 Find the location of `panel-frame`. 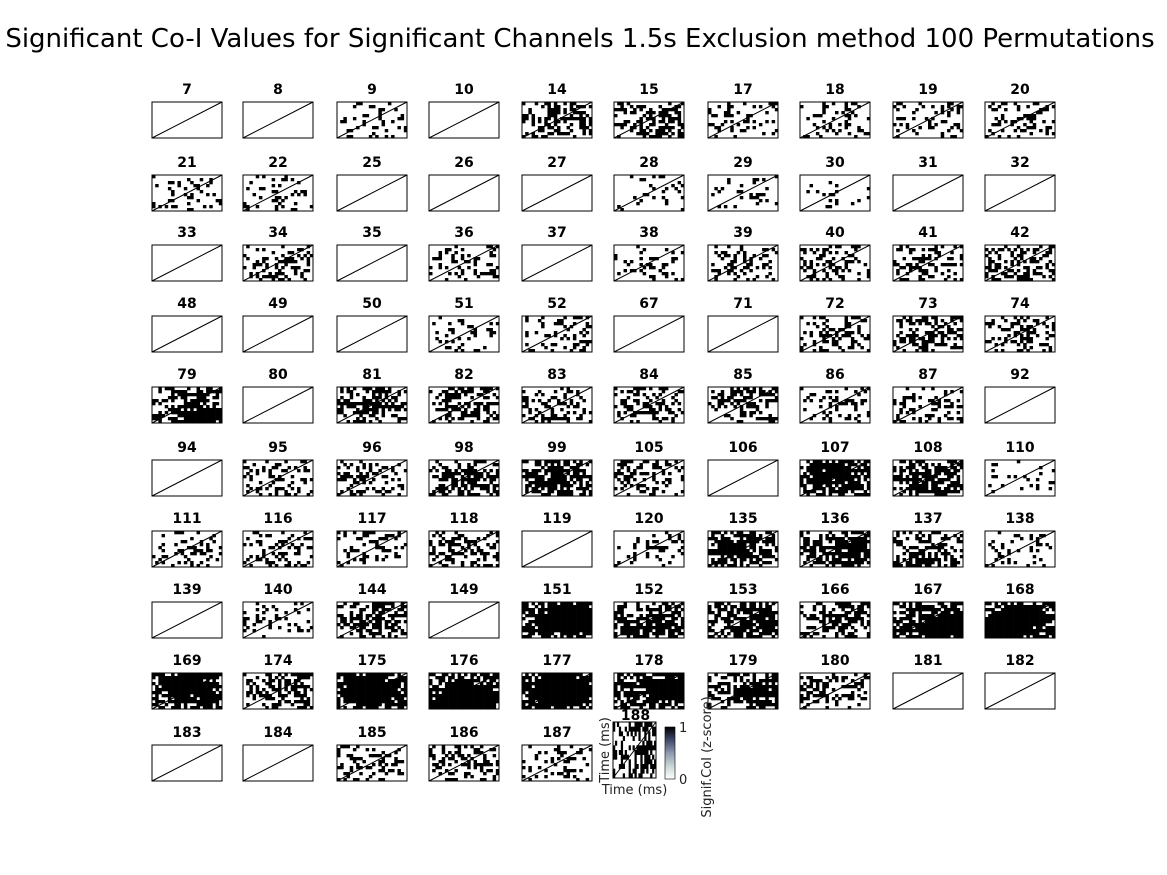

panel-frame is located at coordinates (557, 120).